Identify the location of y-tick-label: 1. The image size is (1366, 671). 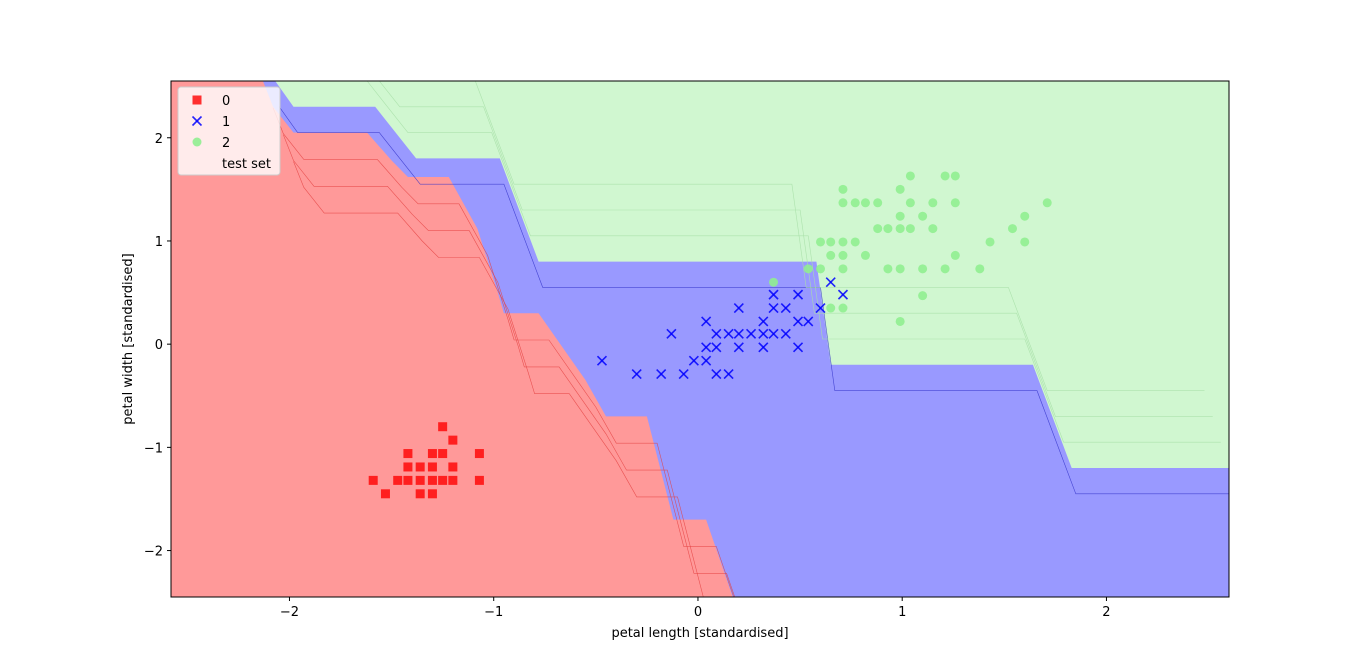
(159, 242).